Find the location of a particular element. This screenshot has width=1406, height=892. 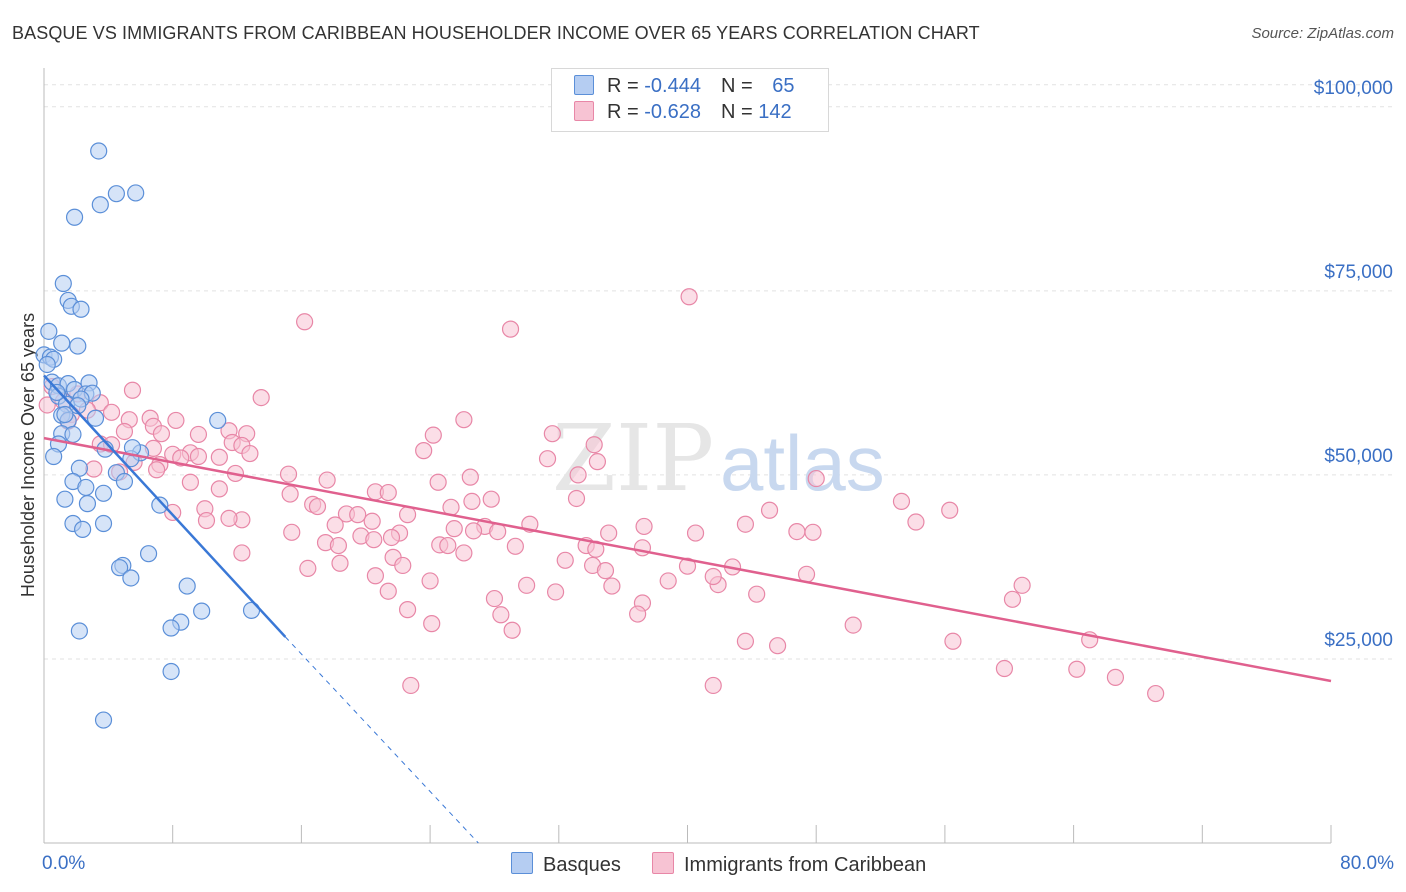

caribbean-swatch-icon is located at coordinates (584, 111).